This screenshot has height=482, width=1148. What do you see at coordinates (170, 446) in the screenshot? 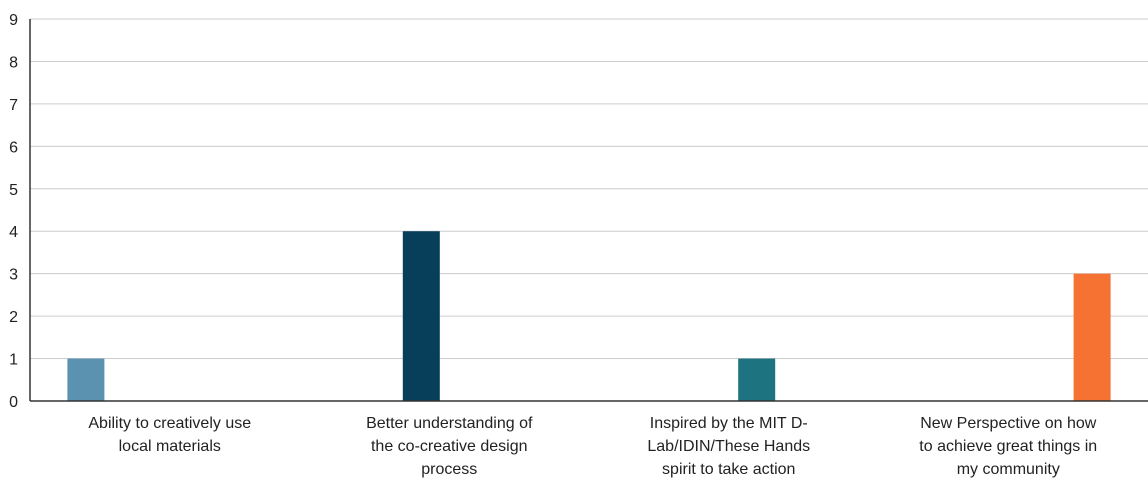
I see `x-tick-label-line: local materials` at bounding box center [170, 446].